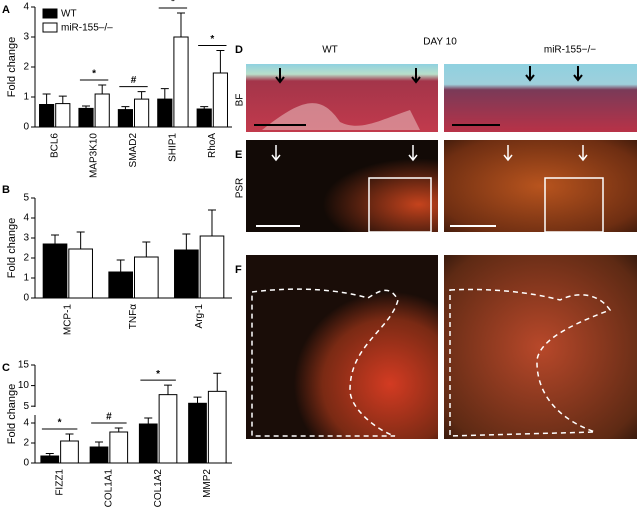 Image resolution: width=639 pixels, height=510 pixels. Describe the element at coordinates (94, 155) in the screenshot. I see `x-tick-label: MAP3K10` at that location.